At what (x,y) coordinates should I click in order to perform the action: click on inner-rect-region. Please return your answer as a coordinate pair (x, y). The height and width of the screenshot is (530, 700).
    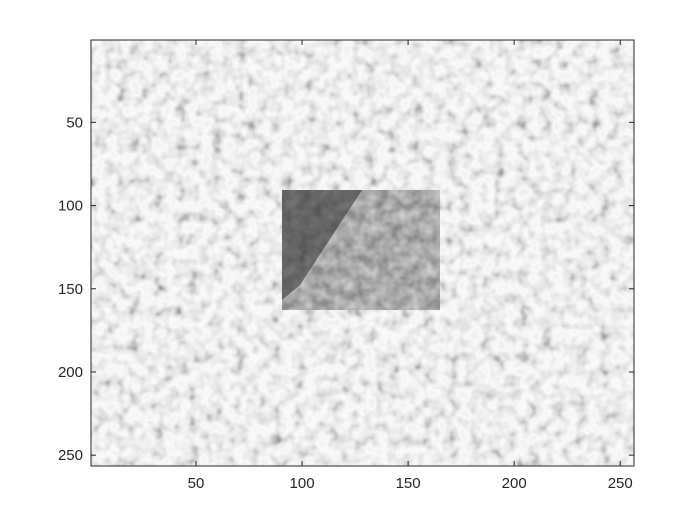
    Looking at the image, I should click on (361, 250).